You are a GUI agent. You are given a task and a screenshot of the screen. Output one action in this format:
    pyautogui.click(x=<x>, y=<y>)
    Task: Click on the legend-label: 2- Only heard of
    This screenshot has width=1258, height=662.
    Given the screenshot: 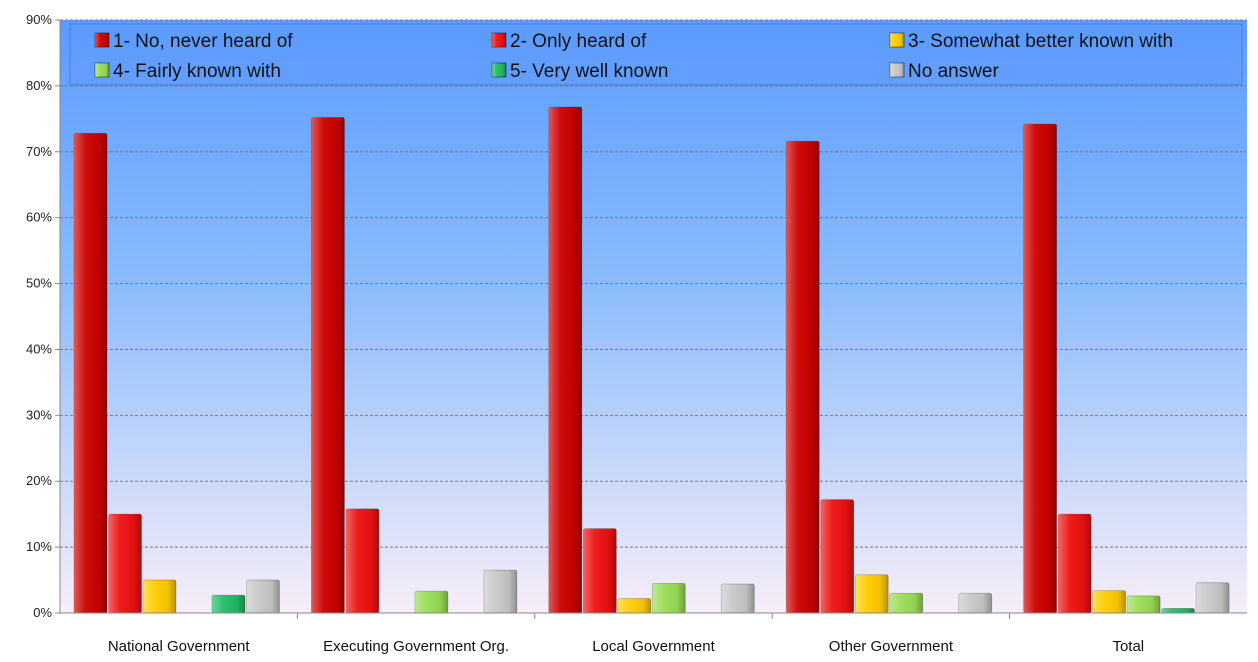 What is the action you would take?
    pyautogui.click(x=578, y=41)
    